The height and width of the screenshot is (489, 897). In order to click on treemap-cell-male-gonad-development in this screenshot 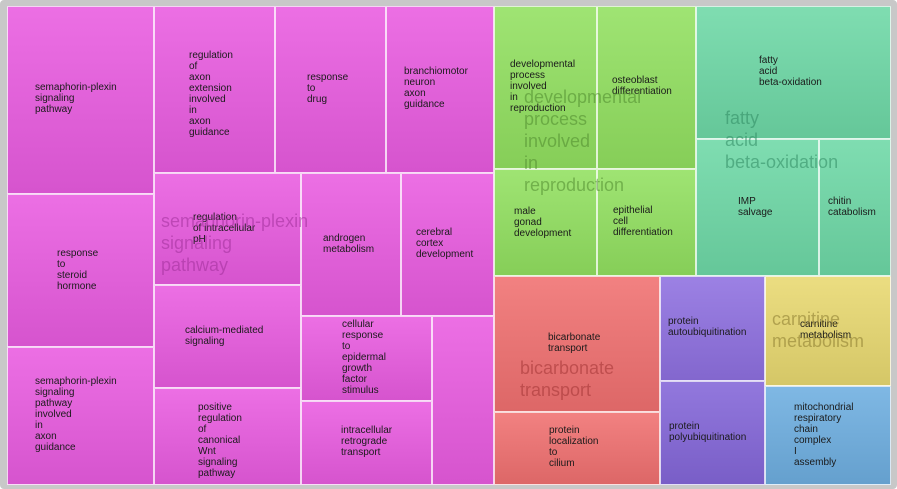, I will do `click(545, 222)`.